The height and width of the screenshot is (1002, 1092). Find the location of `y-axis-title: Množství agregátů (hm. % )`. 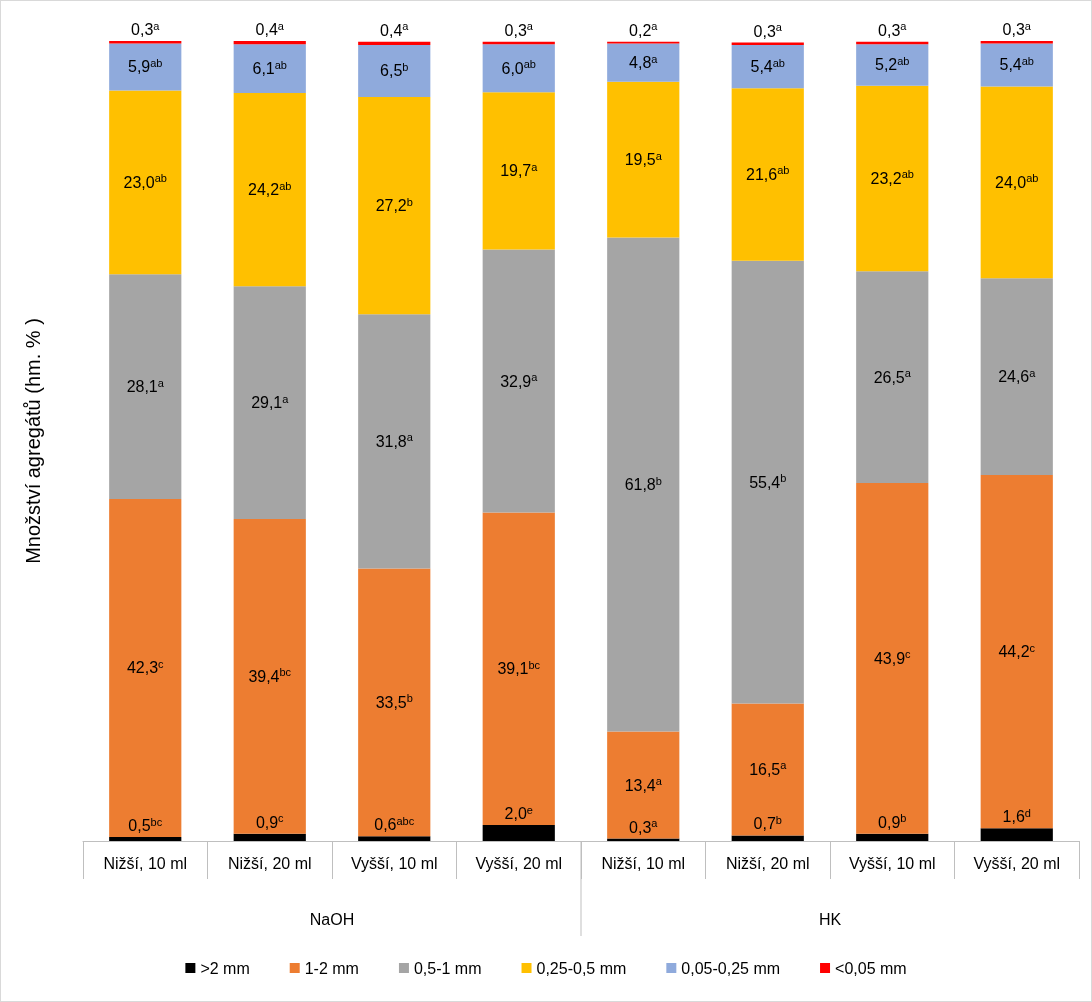

y-axis-title: Množství agregátů (hm. % ) is located at coordinates (33, 441).